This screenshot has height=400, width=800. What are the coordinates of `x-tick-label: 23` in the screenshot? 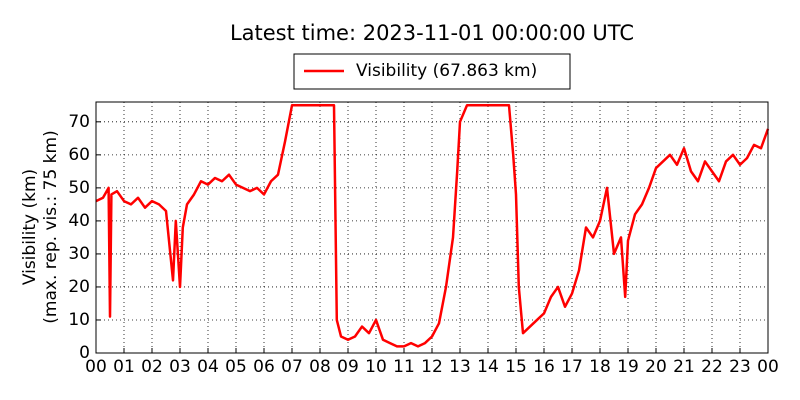 It's located at (740, 367).